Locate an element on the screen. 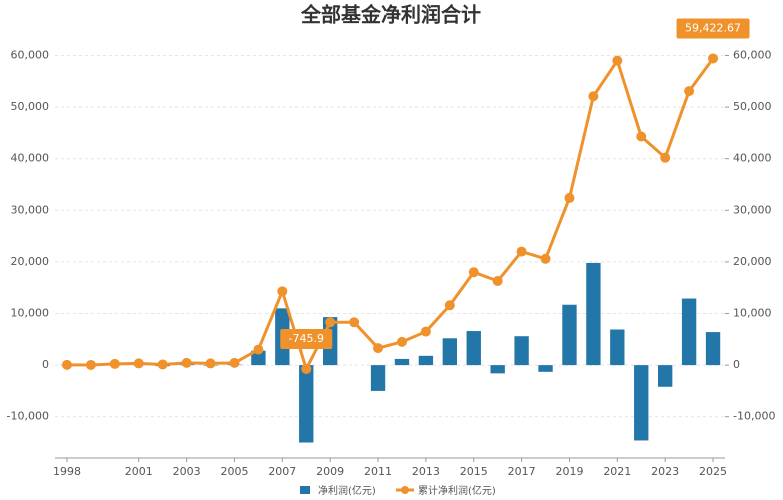 This screenshot has height=500, width=783. y-tick-label: -10,000 is located at coordinates (28, 416).